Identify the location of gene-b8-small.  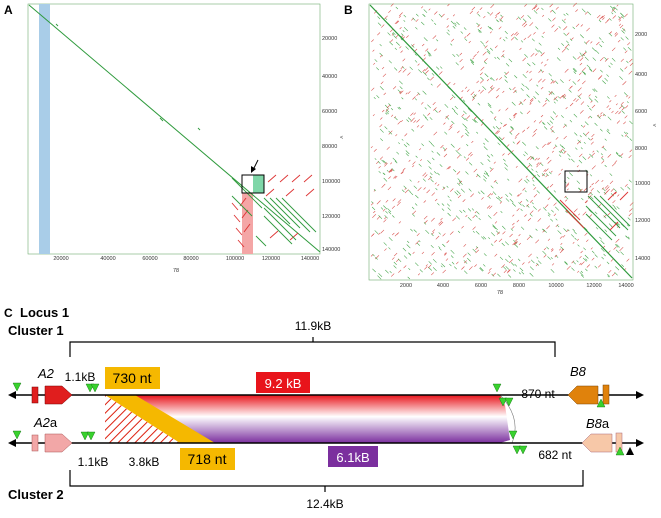
(606, 394).